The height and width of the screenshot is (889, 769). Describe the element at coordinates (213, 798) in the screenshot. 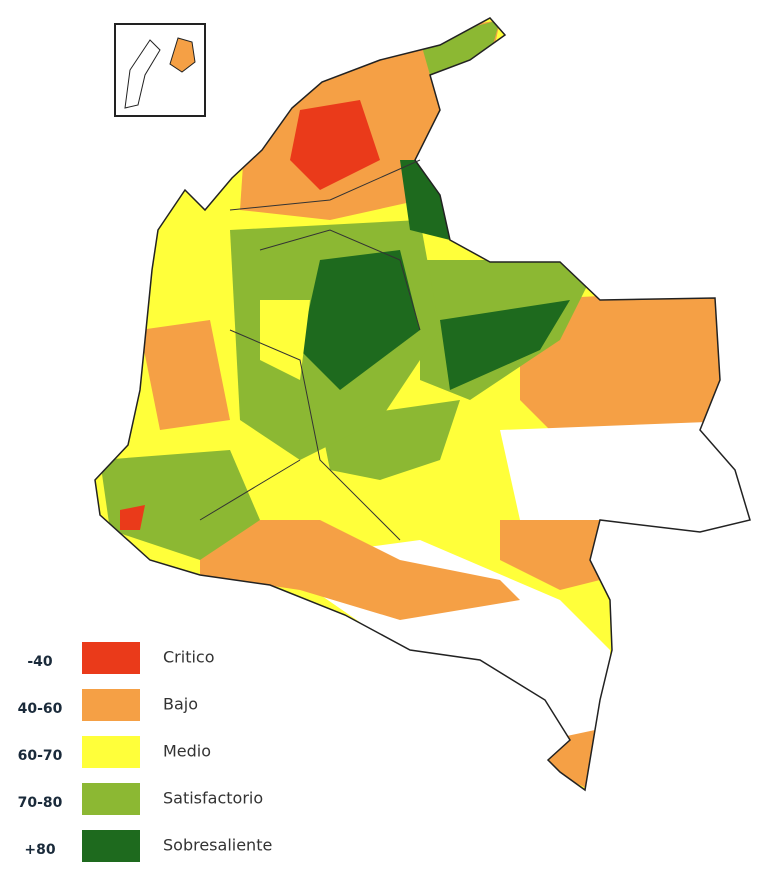

I see `legend-label: Satisfactorio` at that location.